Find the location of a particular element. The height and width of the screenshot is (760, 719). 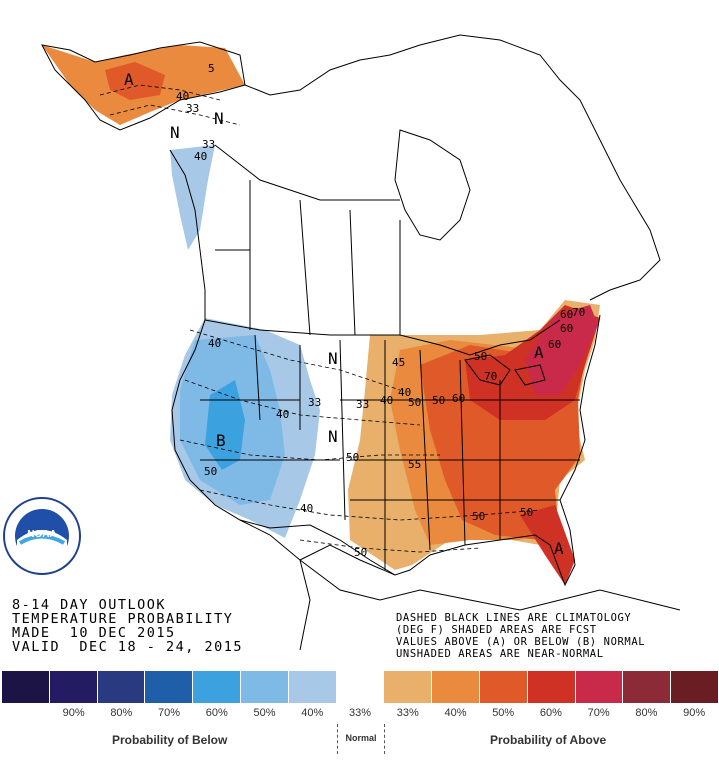

outlook-subtitle: TEMPERATURE PROBABILITY is located at coordinates (123, 619).